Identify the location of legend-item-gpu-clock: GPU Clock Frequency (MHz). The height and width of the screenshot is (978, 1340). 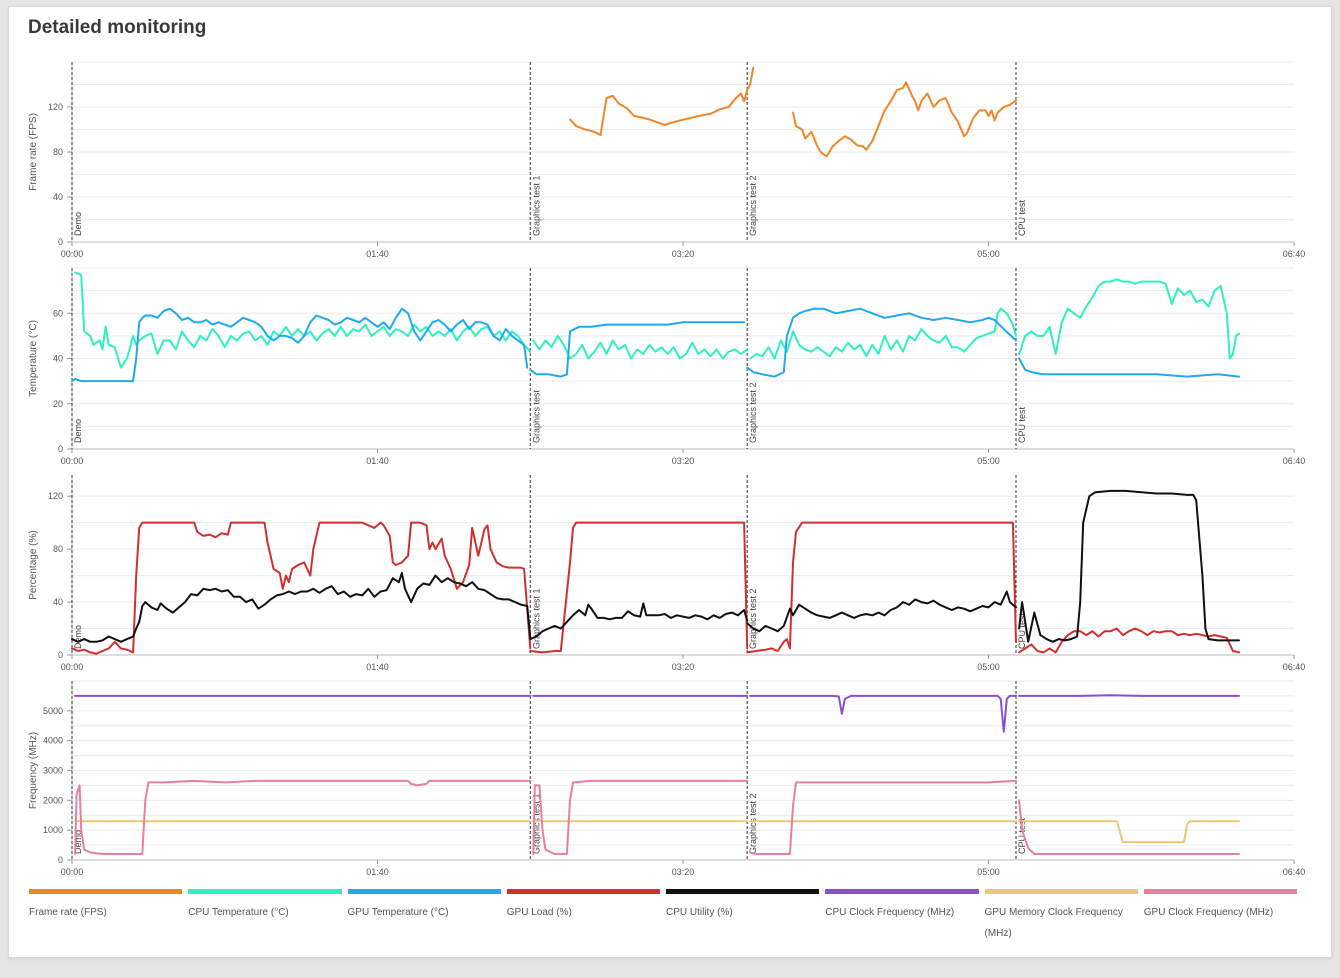
(1220, 916).